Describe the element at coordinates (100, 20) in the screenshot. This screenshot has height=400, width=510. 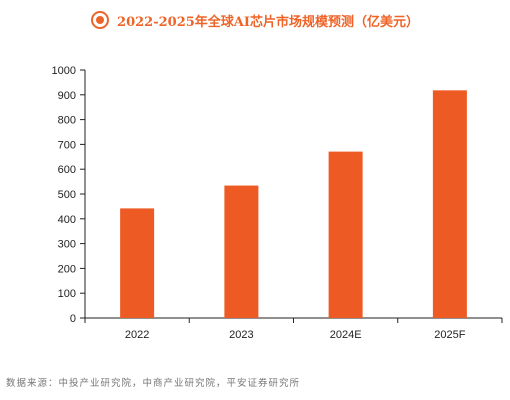
I see `target-circle-icon` at that location.